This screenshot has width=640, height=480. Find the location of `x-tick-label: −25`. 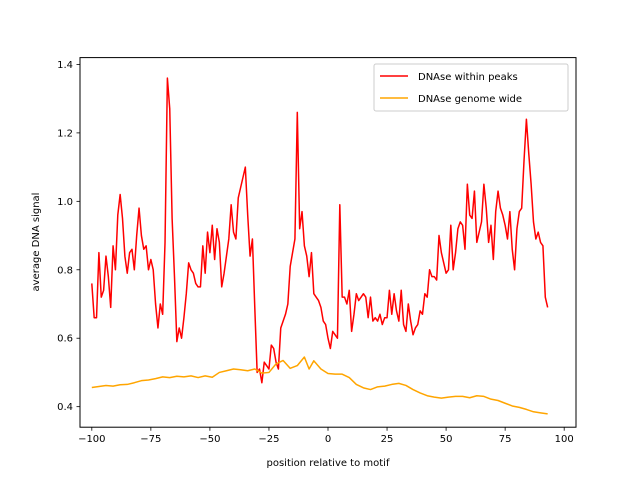

x-tick-label: −25 is located at coordinates (268, 439).